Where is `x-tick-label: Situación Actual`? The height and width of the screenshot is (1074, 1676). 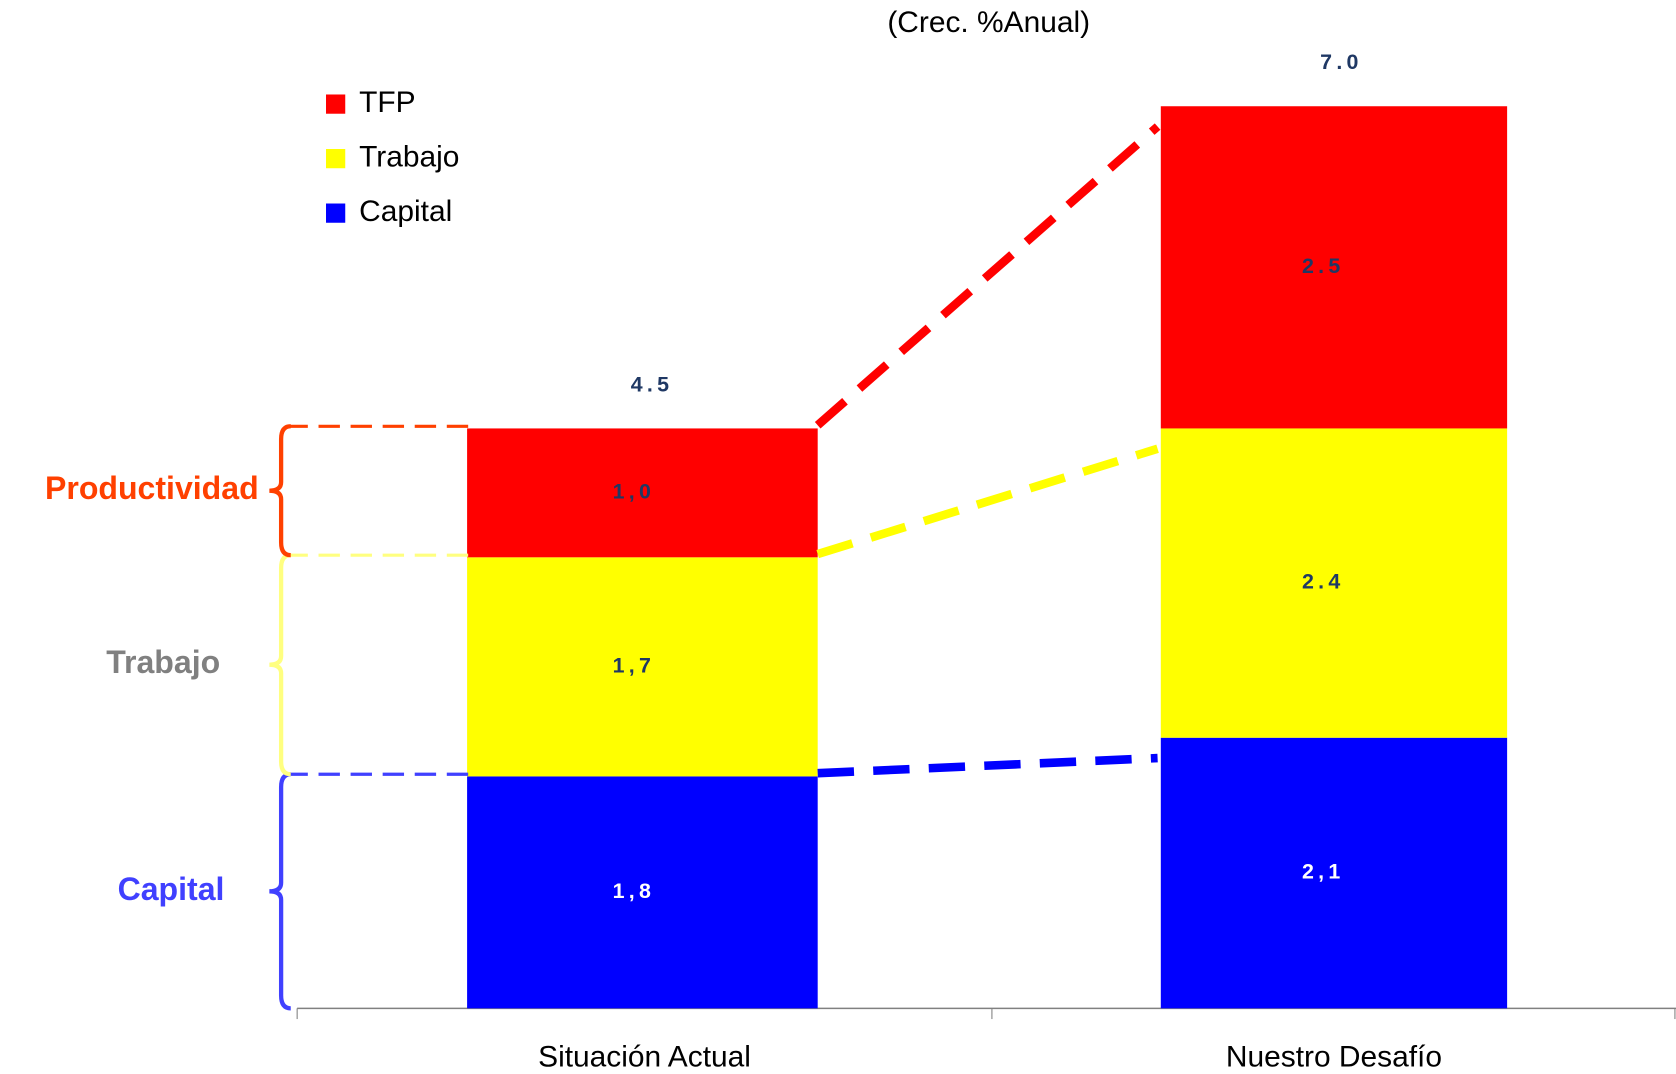 x-tick-label: Situación Actual is located at coordinates (644, 1057).